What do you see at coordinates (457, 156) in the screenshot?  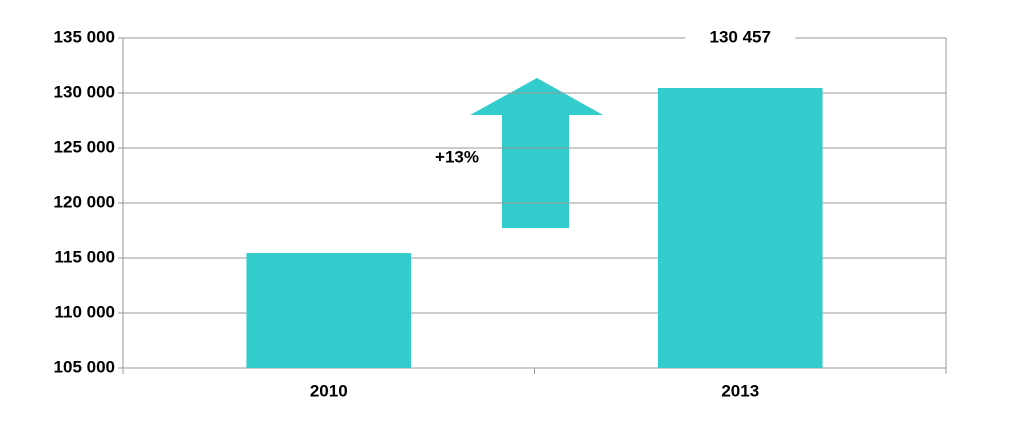 I see `annotation: +13%` at bounding box center [457, 156].